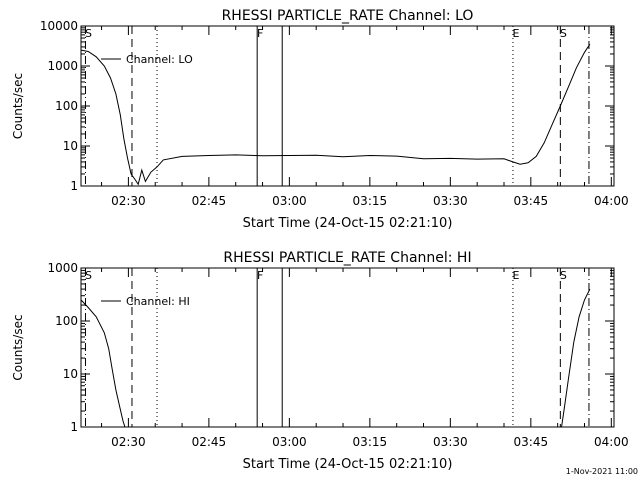 Image resolution: width=640 pixels, height=480 pixels. I want to click on chart1-y-tick-label: 1000, so click(62, 66).